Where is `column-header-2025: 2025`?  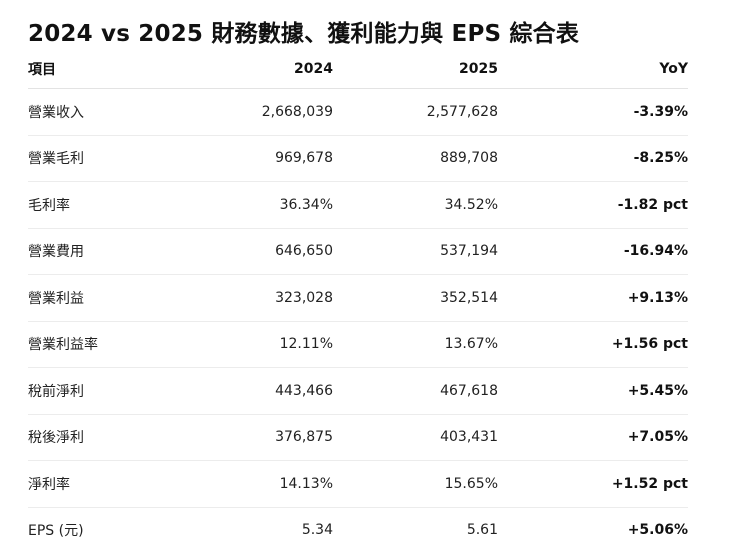
column-header-2025: 2025 is located at coordinates (415, 69).